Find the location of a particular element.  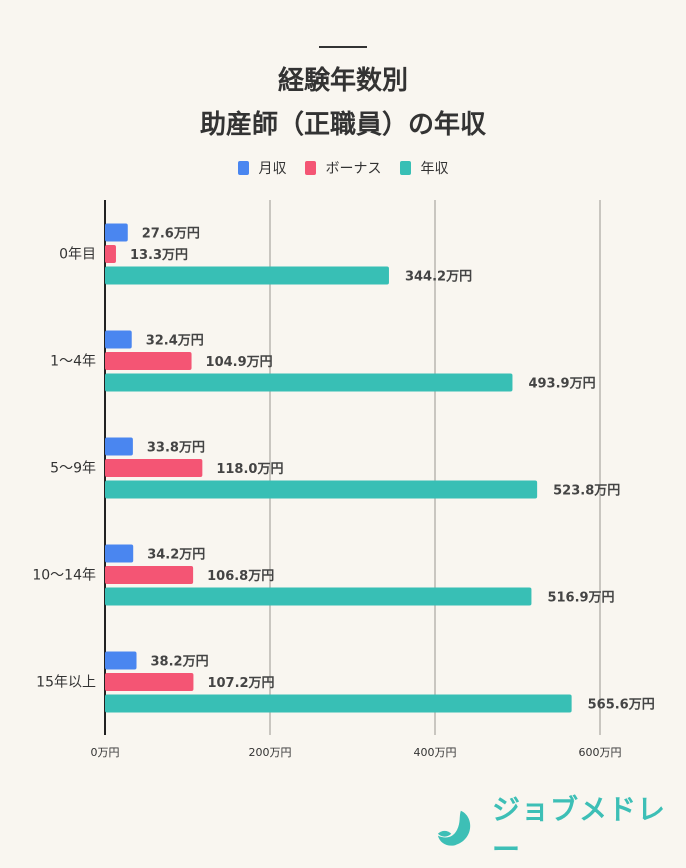

legend-item: 年収 is located at coordinates (424, 168).